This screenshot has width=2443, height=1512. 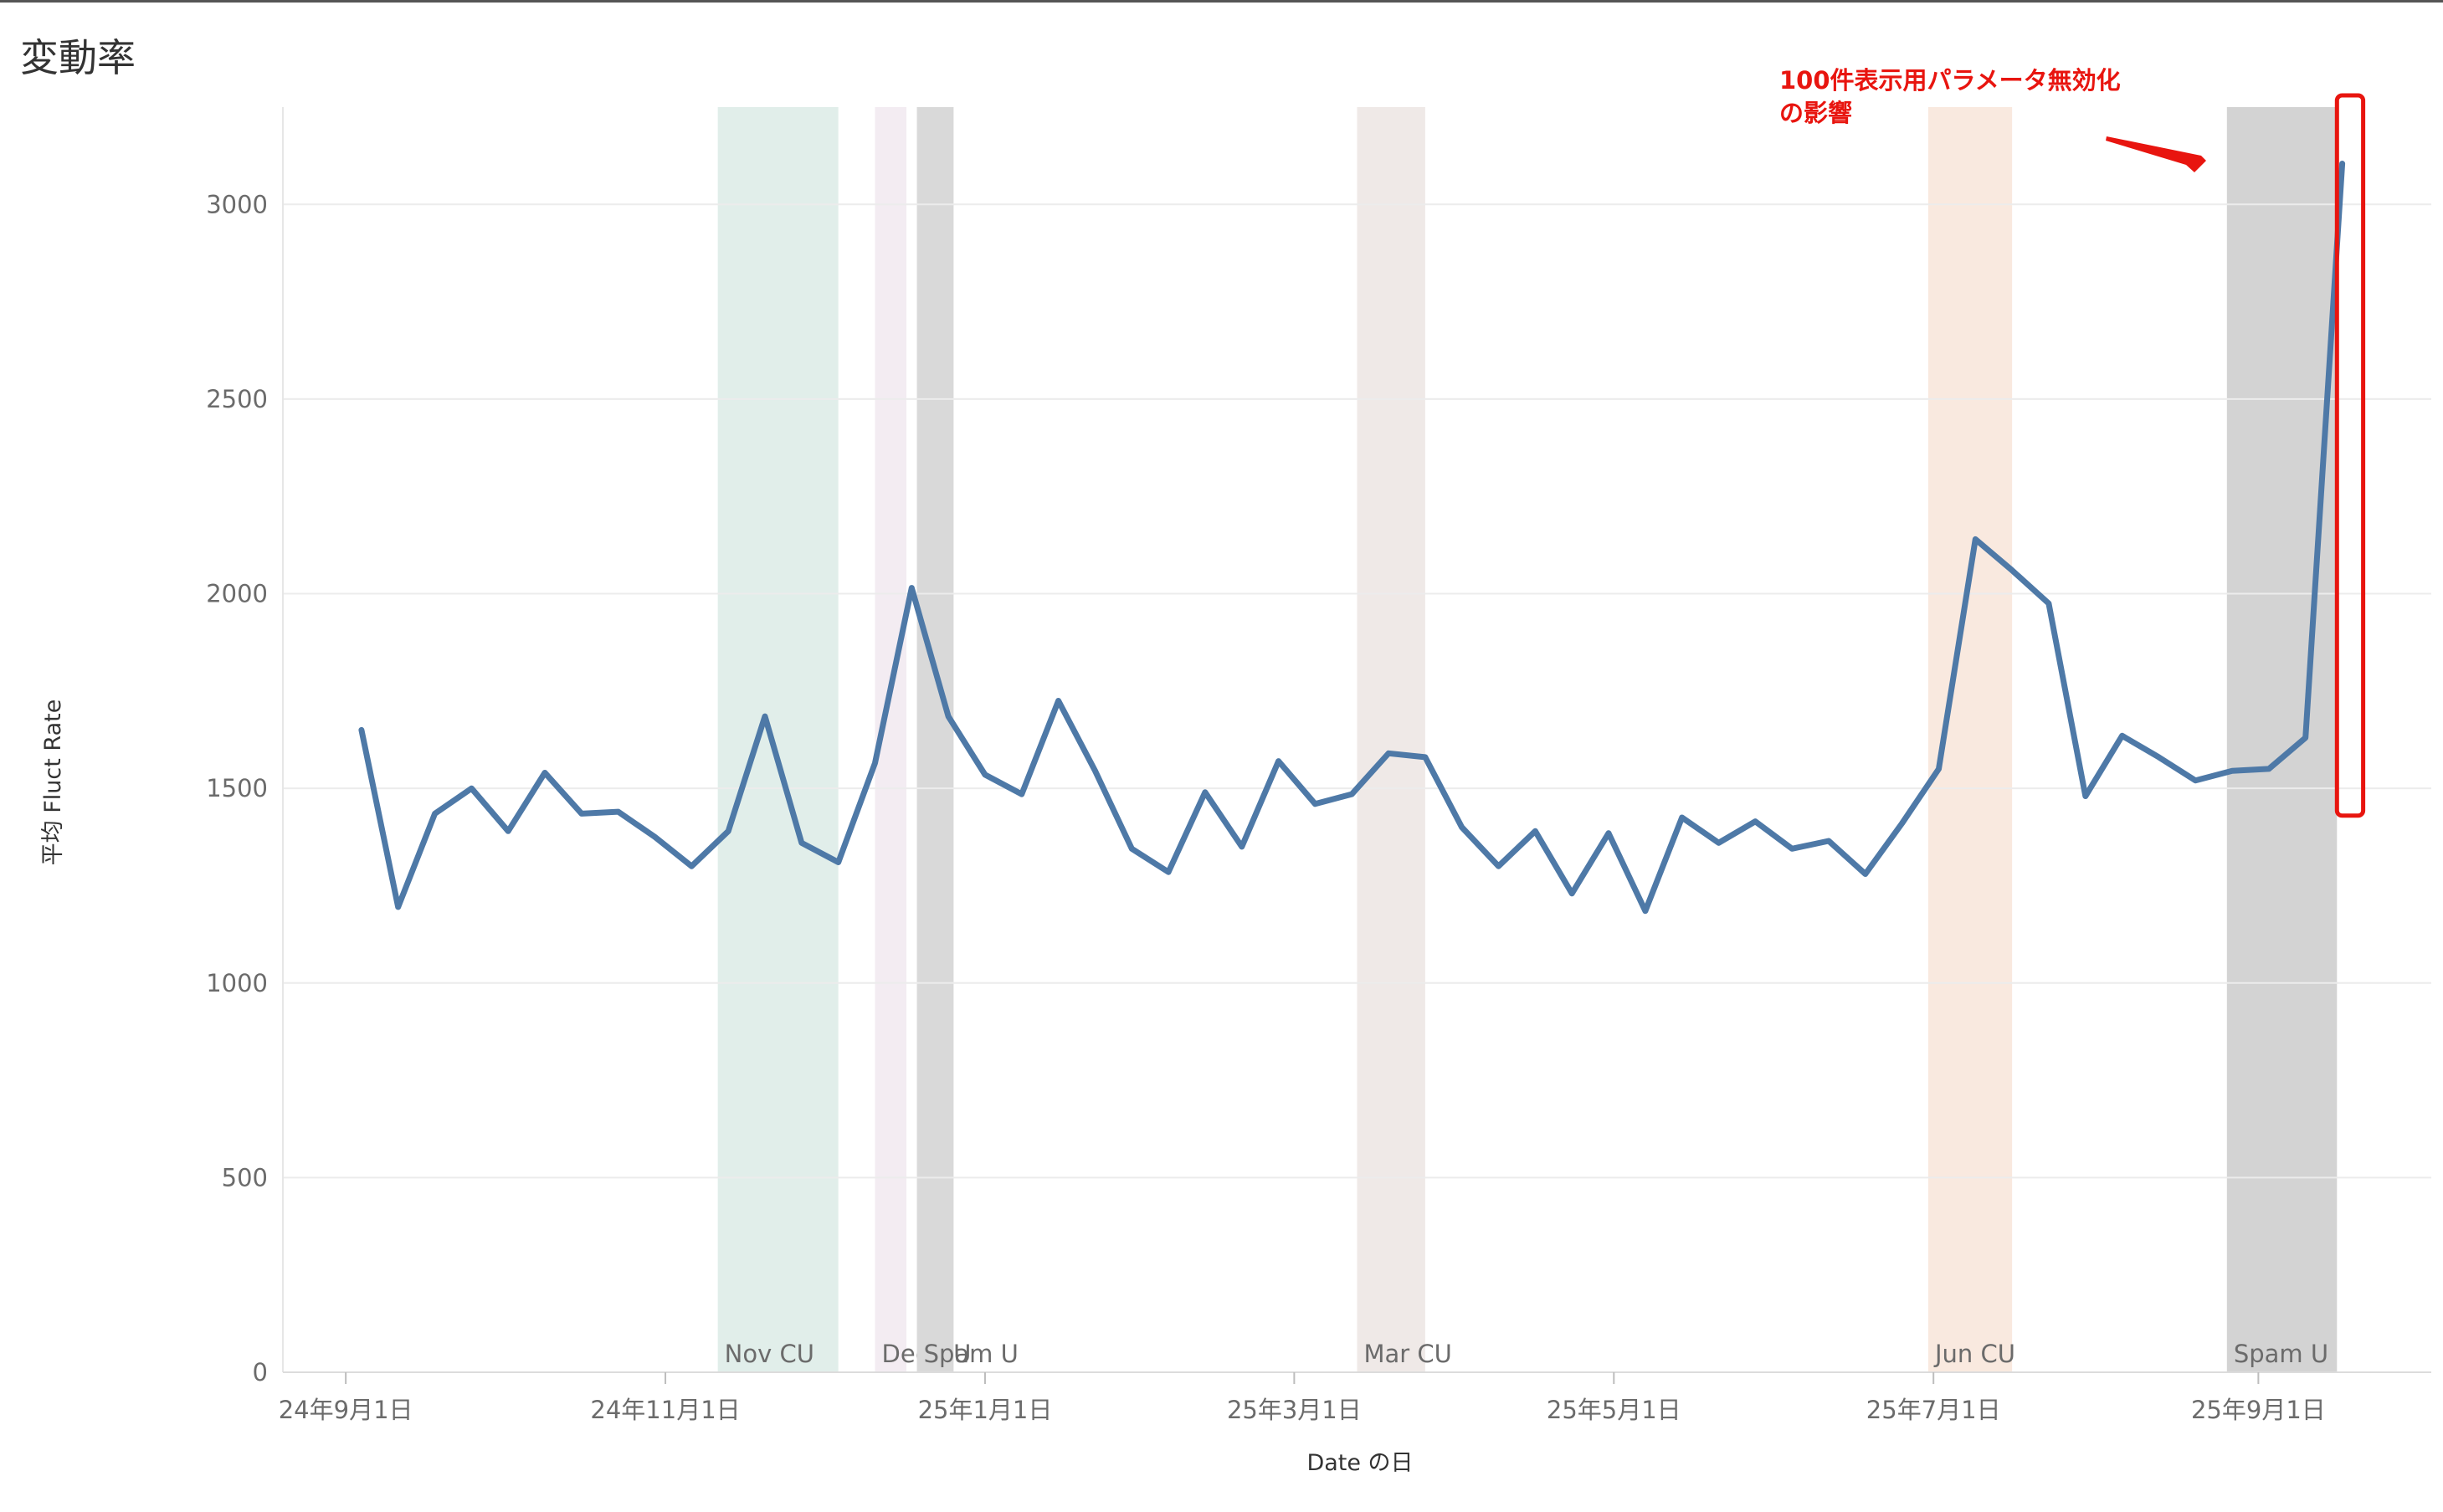 What do you see at coordinates (237, 983) in the screenshot?
I see `y-tick-label-2: 1000` at bounding box center [237, 983].